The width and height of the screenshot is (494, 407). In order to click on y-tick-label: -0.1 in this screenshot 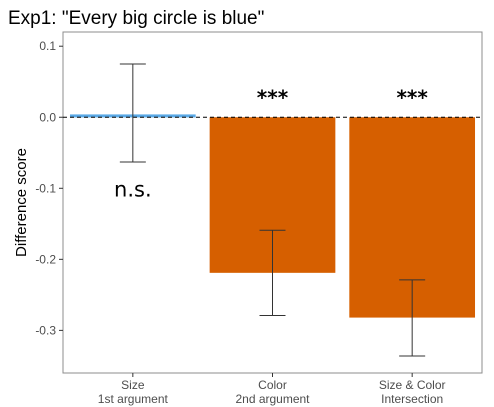, I will do `click(45, 188)`.